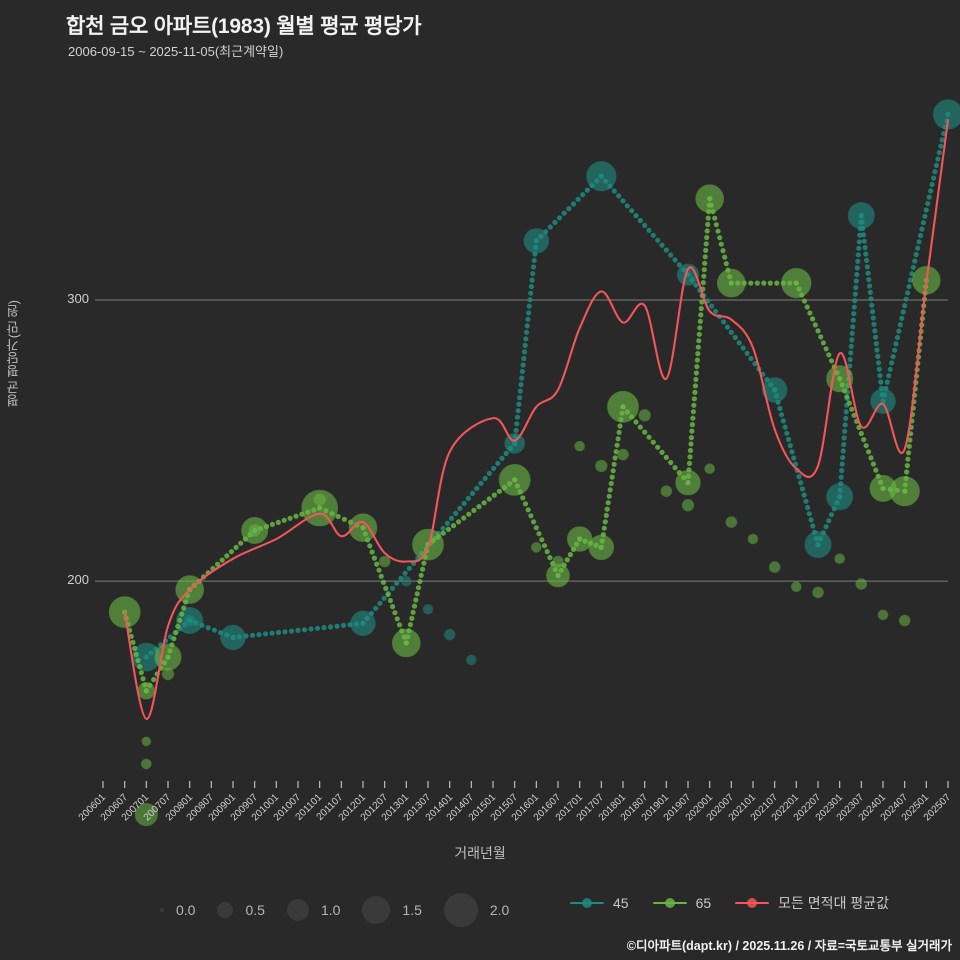  I want to click on legend-item-45: 45, so click(599, 903).